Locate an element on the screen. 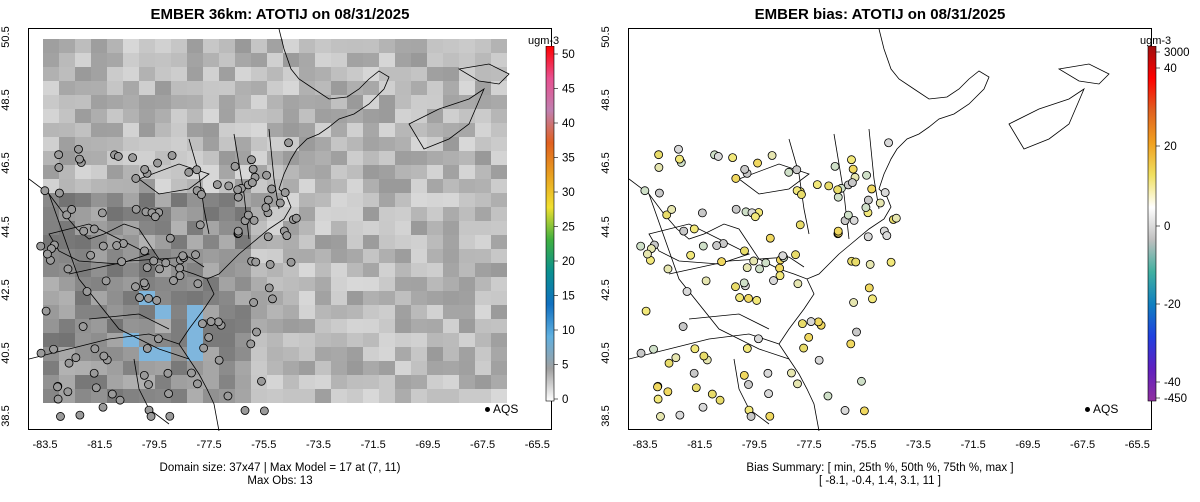 The height and width of the screenshot is (502, 1200). x-tick-label: -69.5 is located at coordinates (428, 445).